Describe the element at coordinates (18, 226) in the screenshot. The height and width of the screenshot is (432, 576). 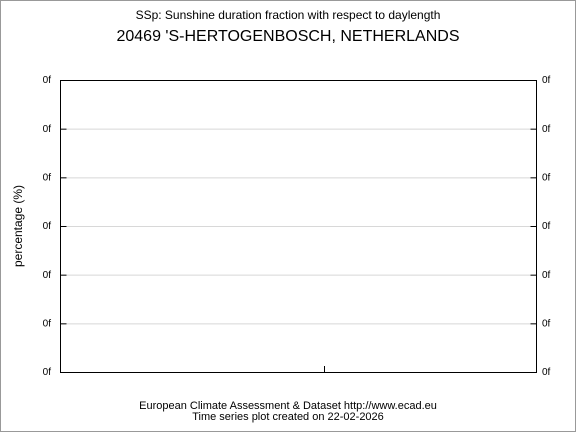
I see `y-axis-label: percentage (%)` at that location.